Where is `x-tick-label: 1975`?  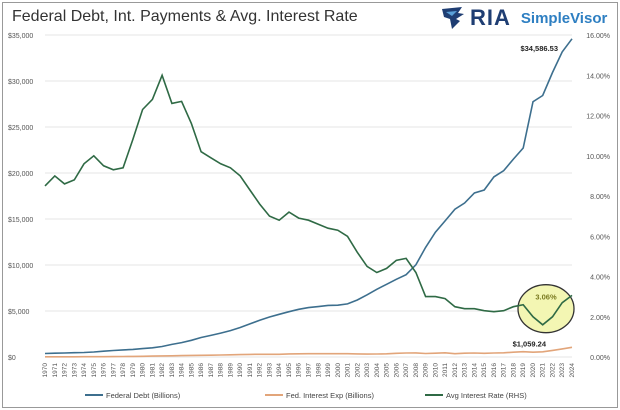 x-tick-label: 1975 is located at coordinates (94, 370).